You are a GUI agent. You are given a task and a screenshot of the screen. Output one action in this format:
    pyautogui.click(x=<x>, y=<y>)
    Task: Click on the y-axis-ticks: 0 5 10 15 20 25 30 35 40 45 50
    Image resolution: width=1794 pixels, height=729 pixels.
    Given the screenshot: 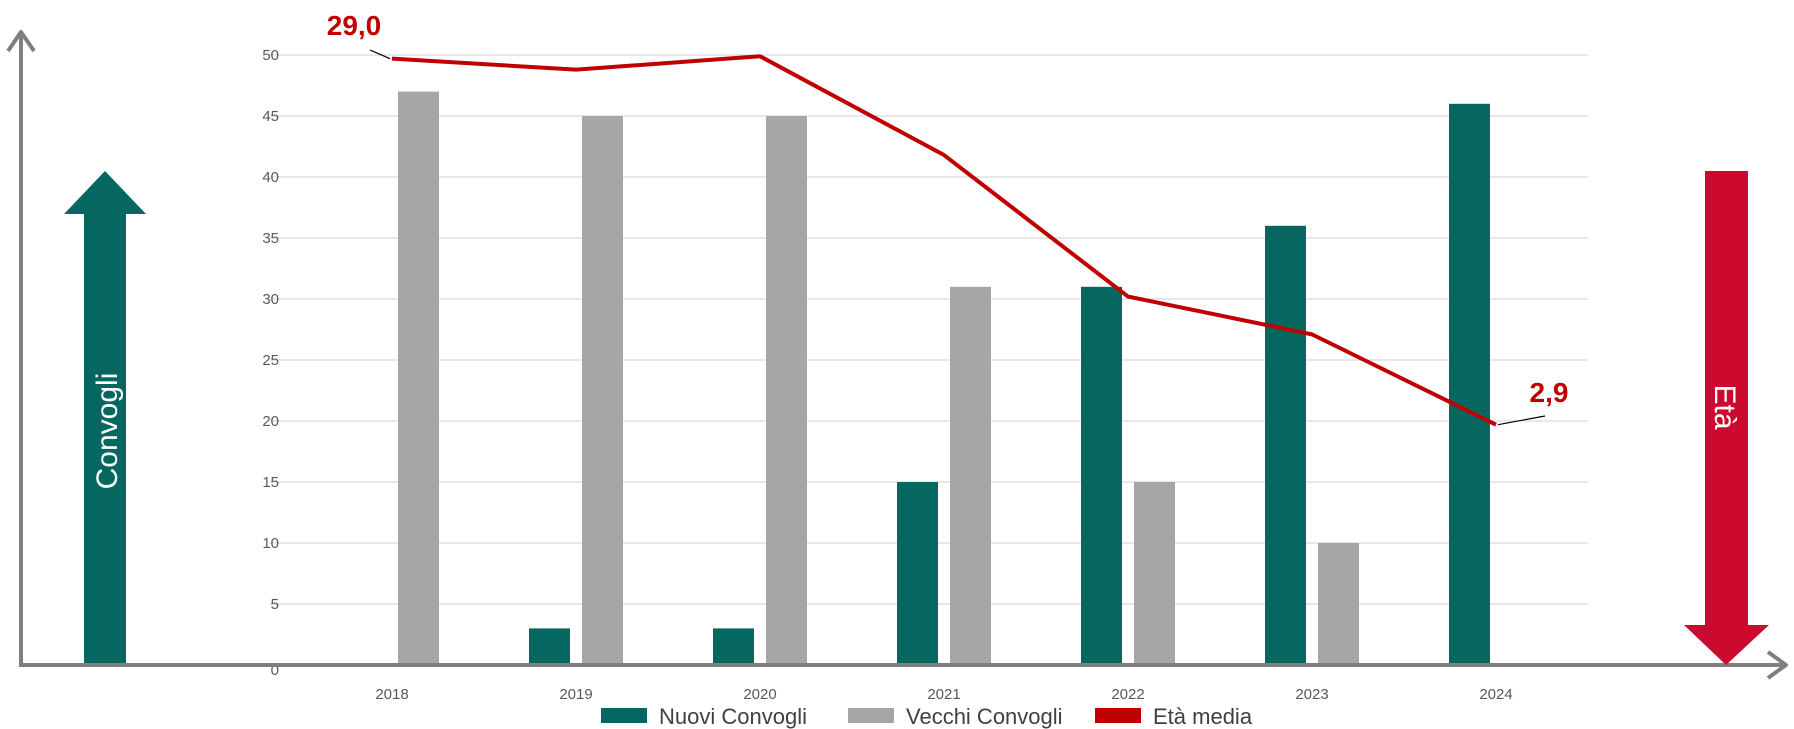 What is the action you would take?
    pyautogui.click(x=270, y=363)
    